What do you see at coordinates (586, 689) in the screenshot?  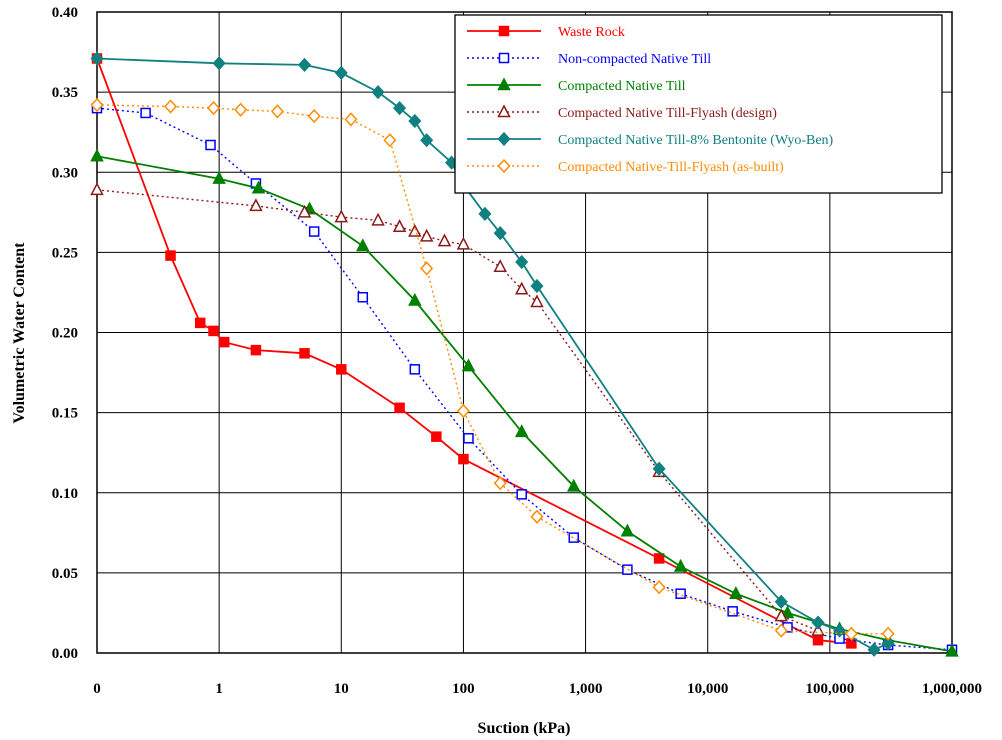 I see `x-tick-label: 1,000` at bounding box center [586, 689].